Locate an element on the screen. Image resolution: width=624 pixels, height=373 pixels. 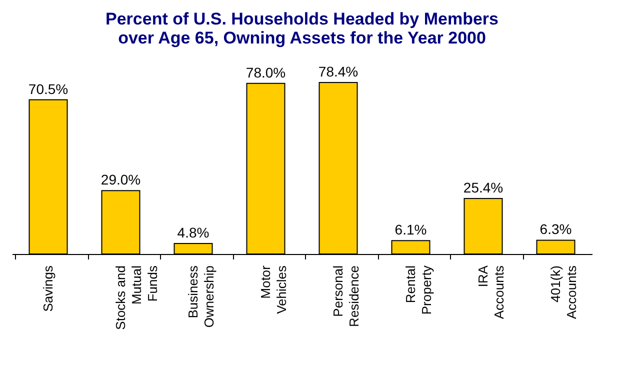
x-tick-label: Savings is located at coordinates (48, 288).